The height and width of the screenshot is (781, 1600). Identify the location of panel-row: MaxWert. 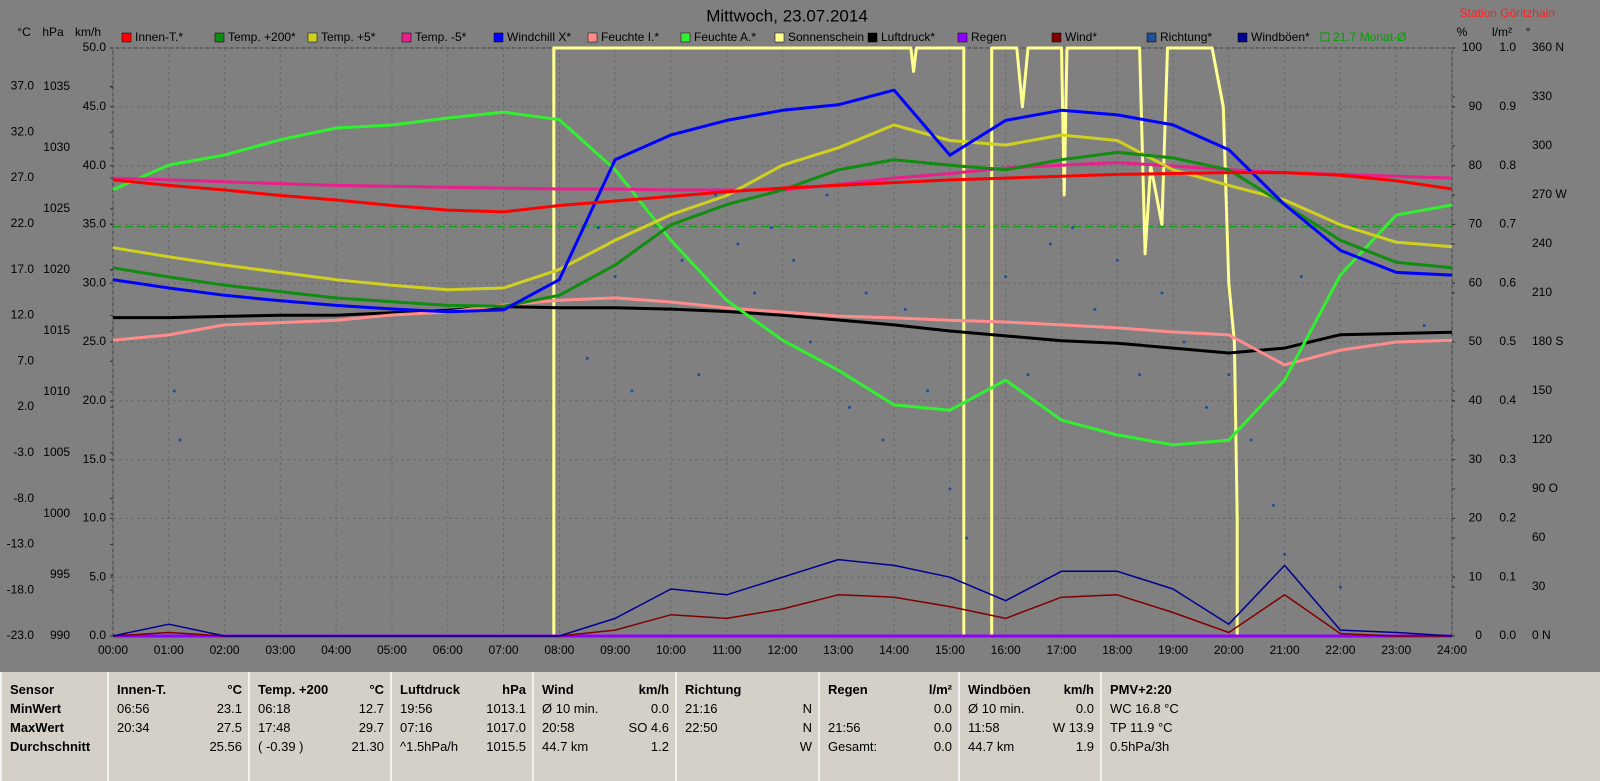
(55, 729).